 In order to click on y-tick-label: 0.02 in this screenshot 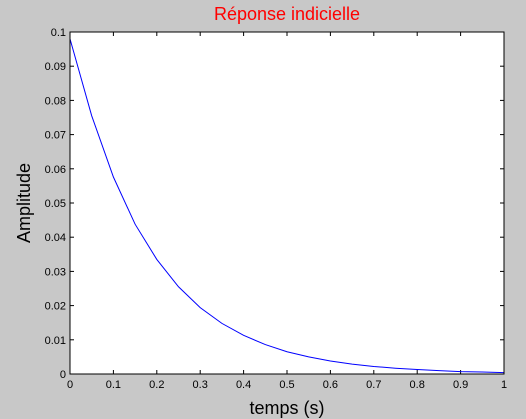, I will do `click(55, 307)`.